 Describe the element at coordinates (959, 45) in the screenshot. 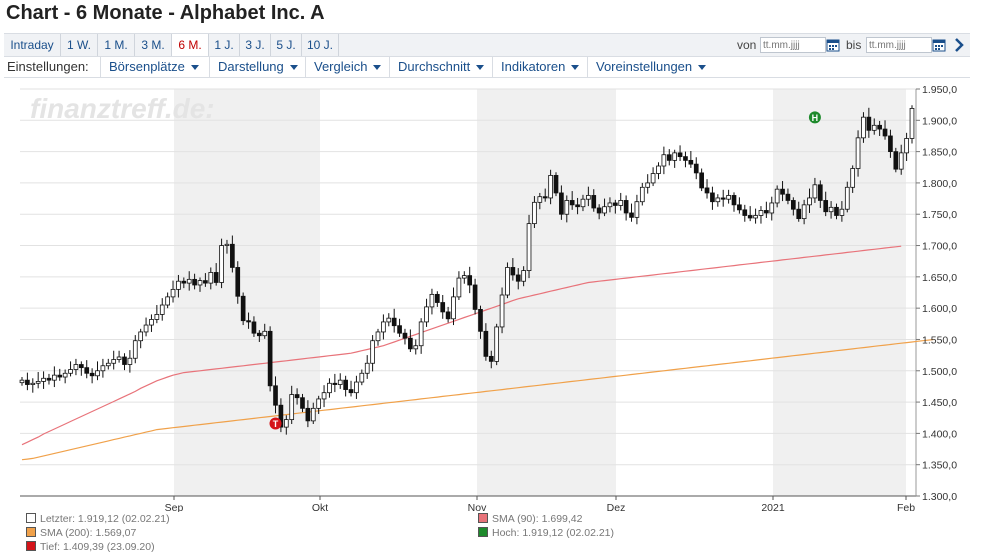

I see `chevron-right-icon` at that location.